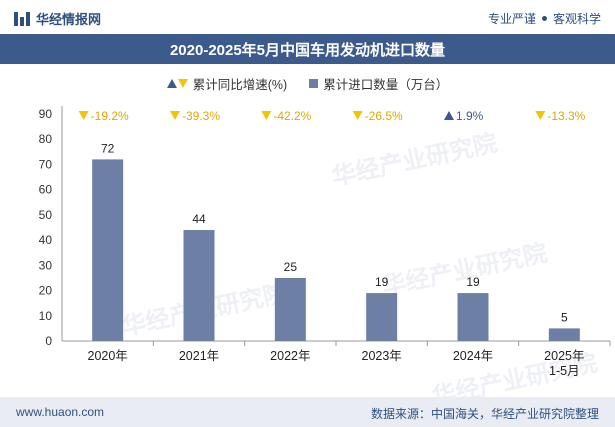  Describe the element at coordinates (511, 19) in the screenshot. I see `tagline-1: 专业严谨` at that location.